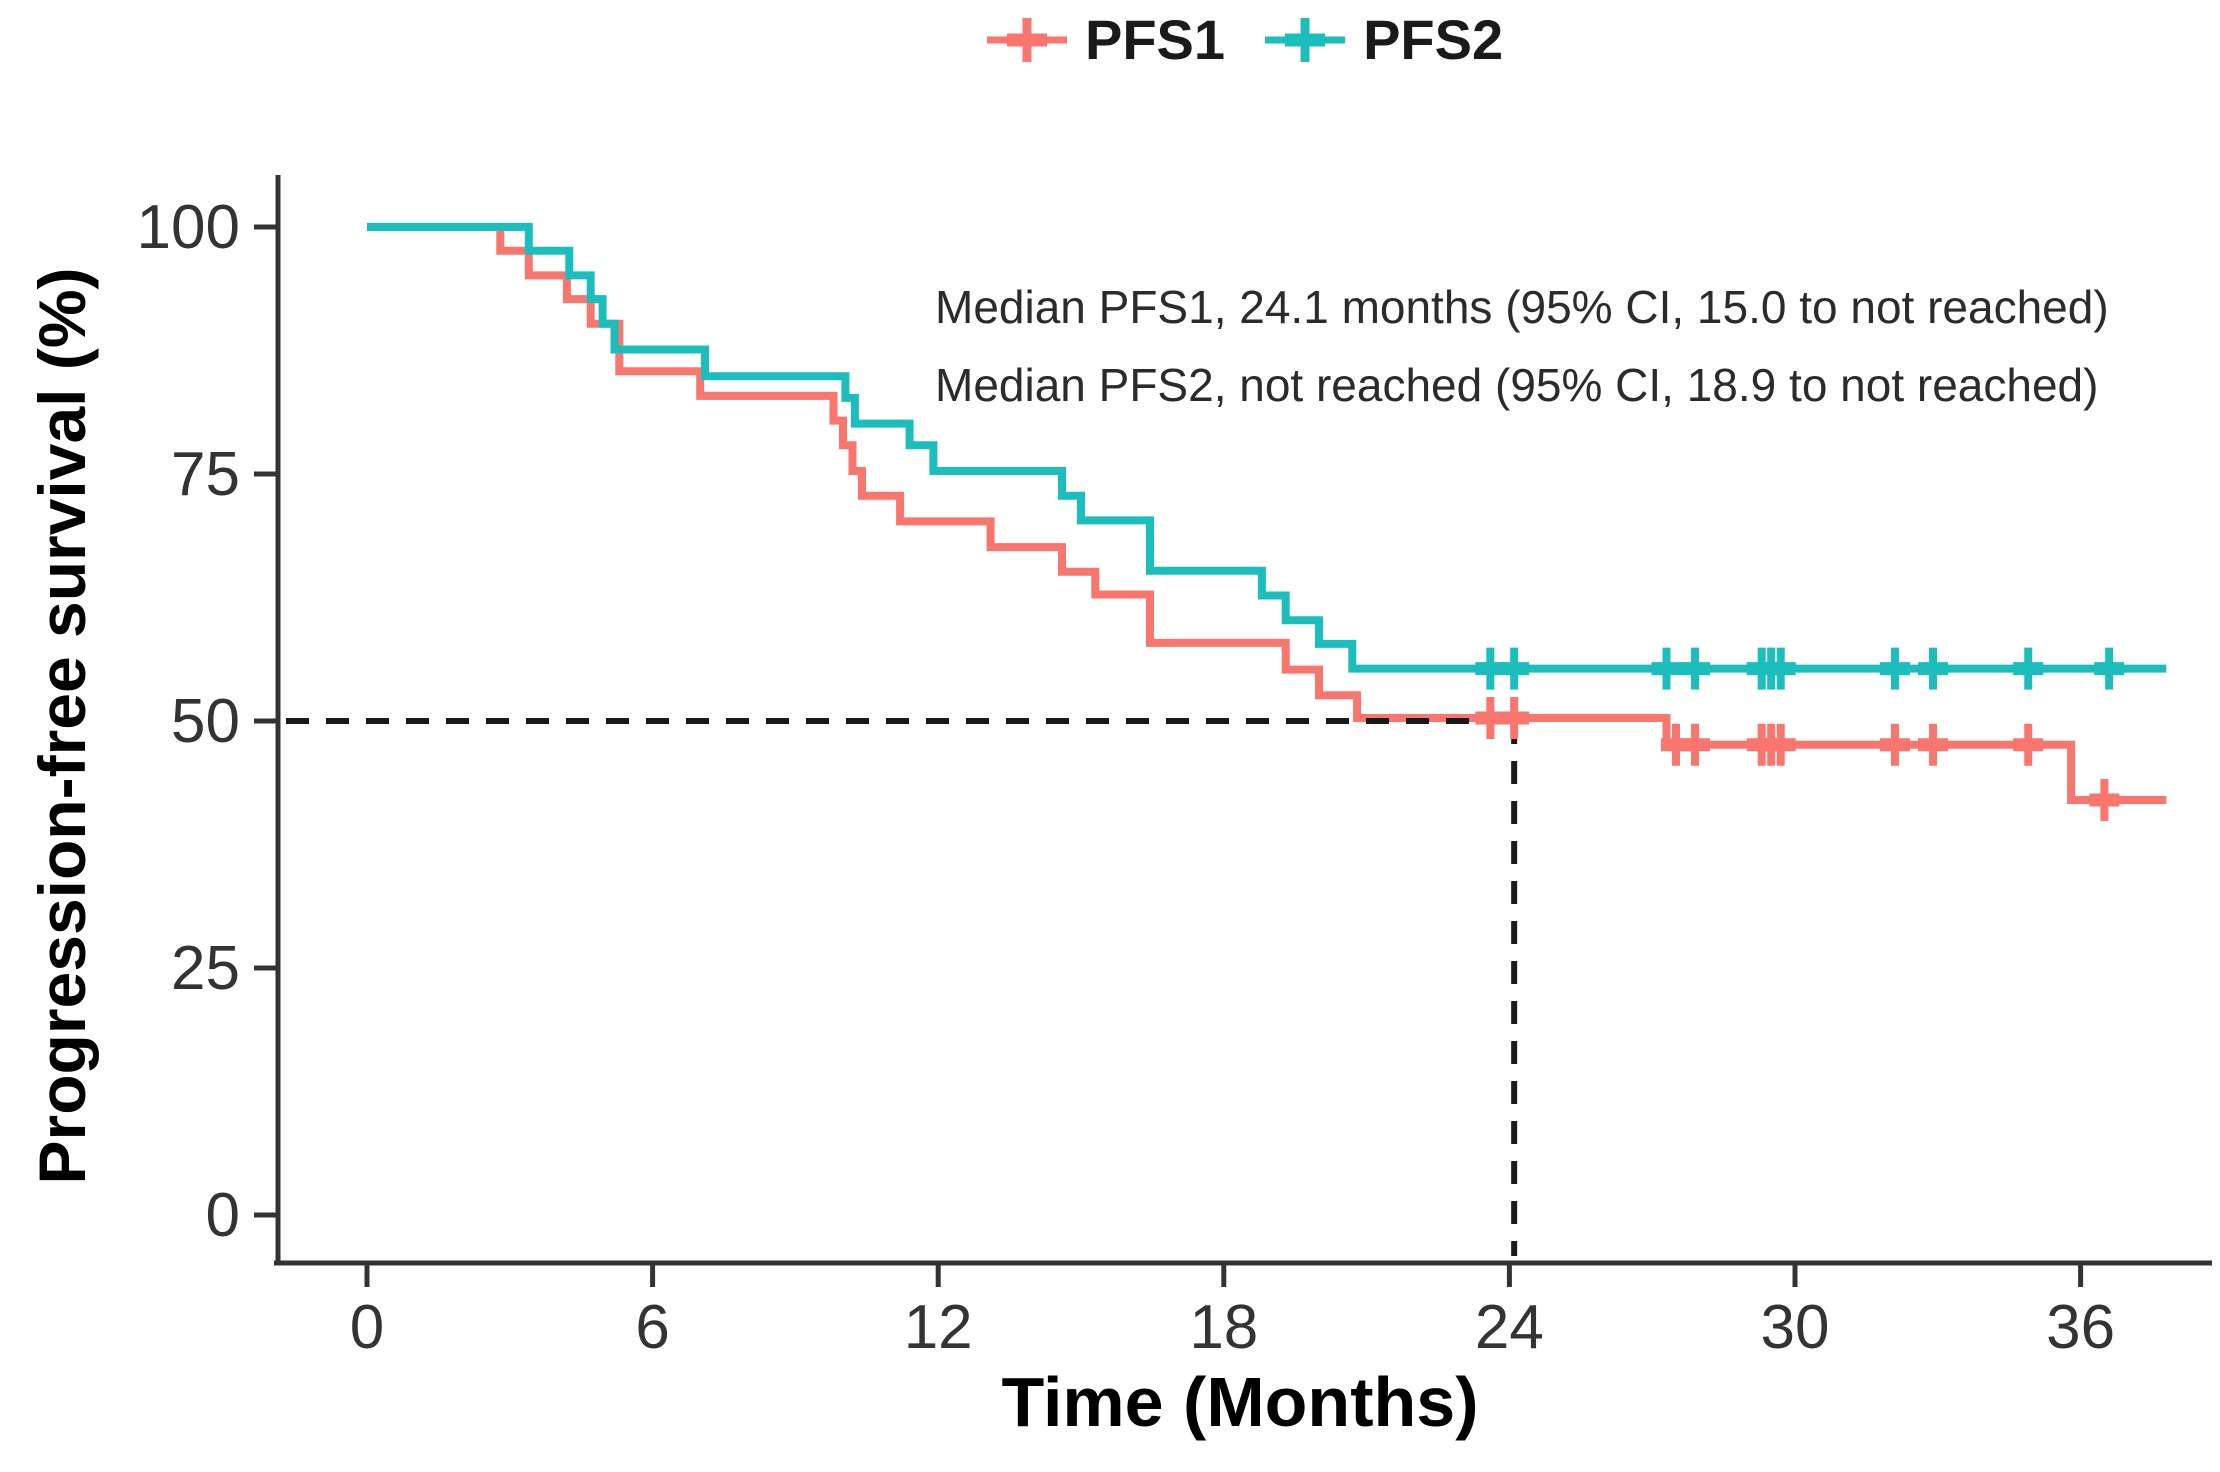 The image size is (2220, 1472). Describe the element at coordinates (205, 721) in the screenshot. I see `y-tick-label: 50` at that location.